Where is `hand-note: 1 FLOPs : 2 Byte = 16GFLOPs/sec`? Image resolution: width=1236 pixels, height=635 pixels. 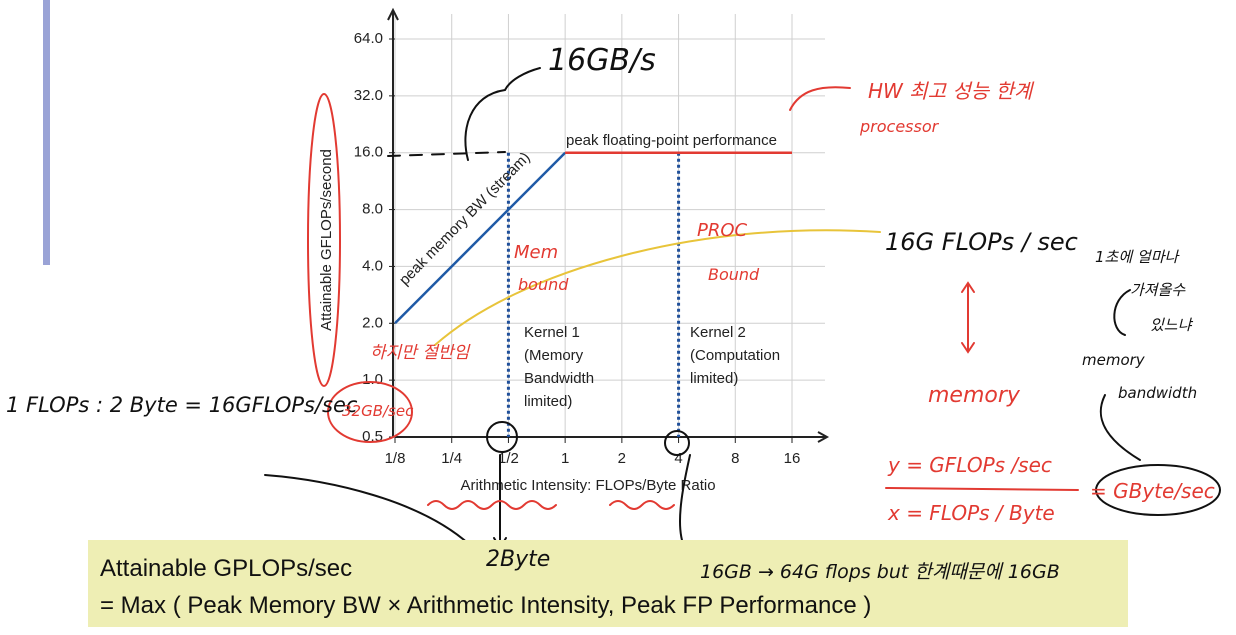 hand-note: 1 FLOPs : 2 Byte = 16GFLOPs/sec is located at coordinates (182, 405).